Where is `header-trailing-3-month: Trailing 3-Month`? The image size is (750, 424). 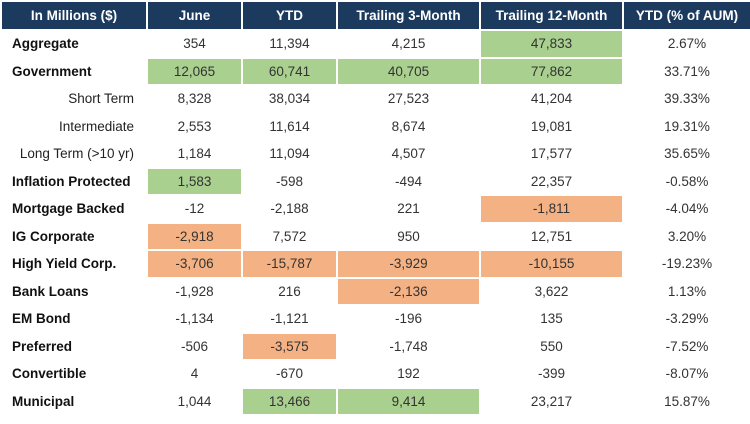 header-trailing-3-month: Trailing 3-Month is located at coordinates (408, 15).